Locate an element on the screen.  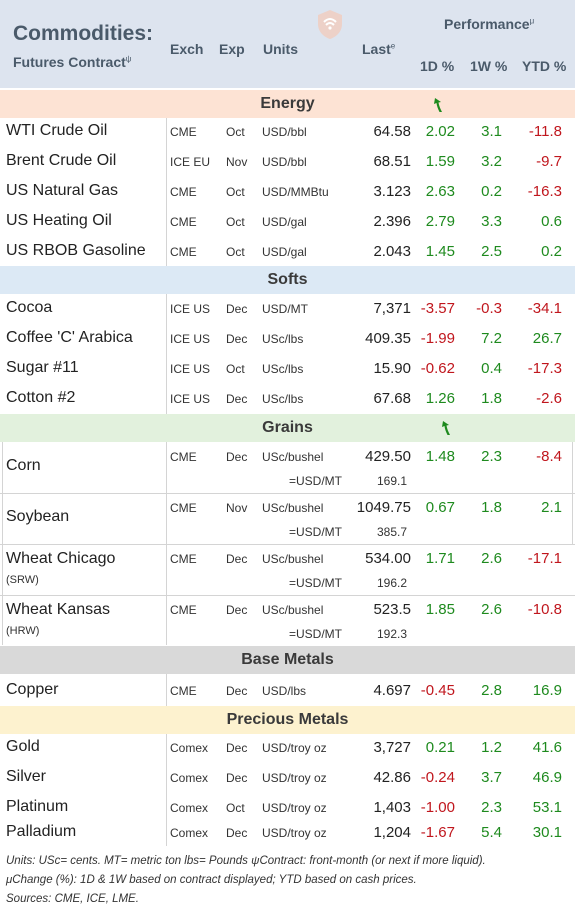
exchange: Comex is located at coordinates (189, 748).